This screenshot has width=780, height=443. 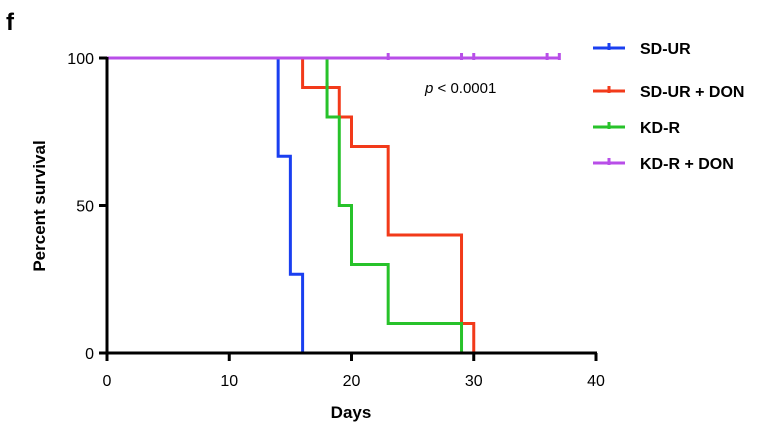 What do you see at coordinates (107, 381) in the screenshot?
I see `x-tick-label: 0` at bounding box center [107, 381].